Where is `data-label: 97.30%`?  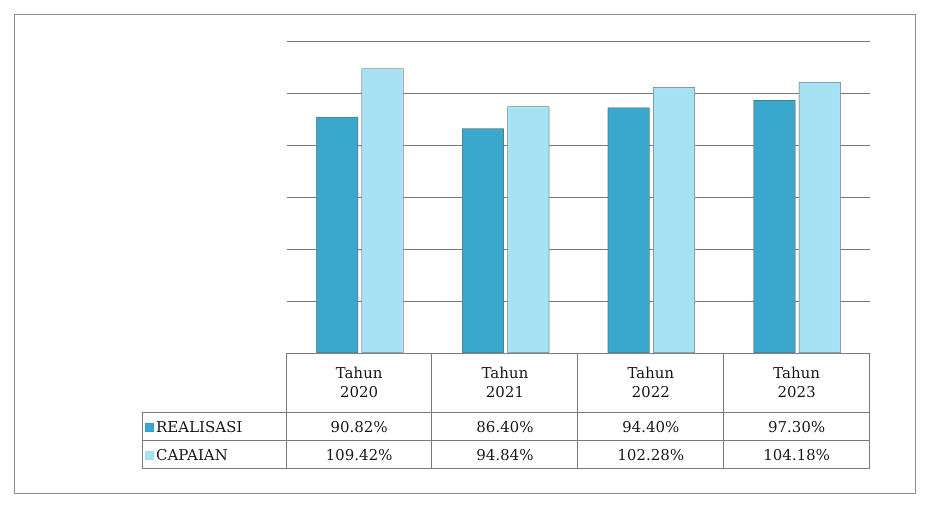
data-label: 97.30% is located at coordinates (797, 426).